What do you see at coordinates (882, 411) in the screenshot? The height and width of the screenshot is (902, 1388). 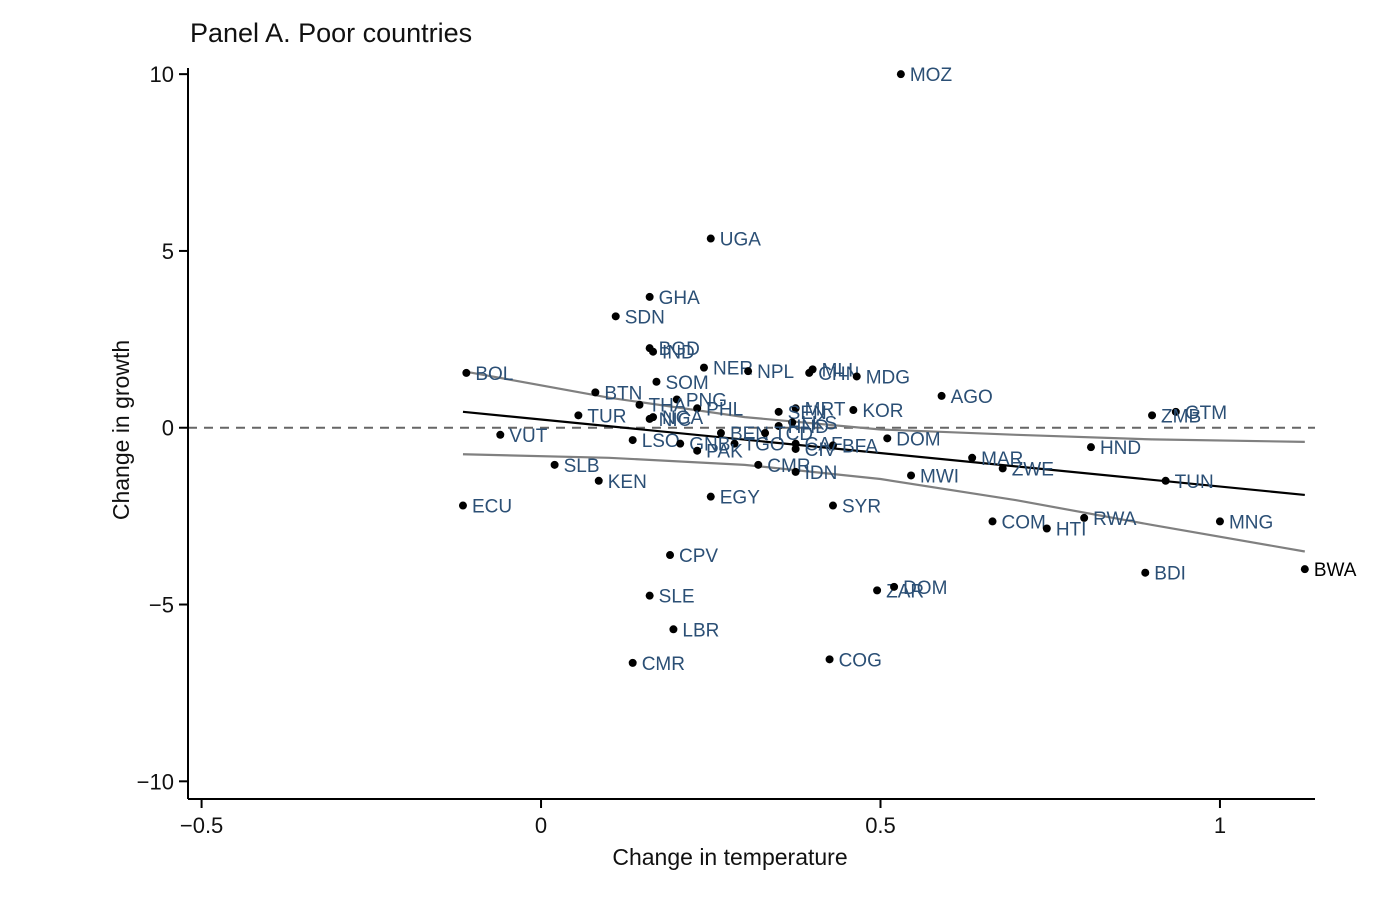 I see `point-label: KOR` at bounding box center [882, 411].